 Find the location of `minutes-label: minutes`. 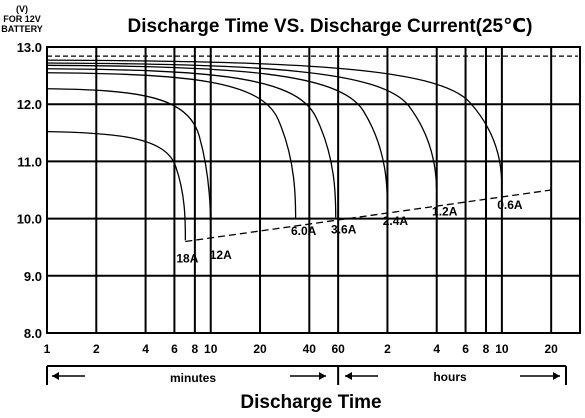

minutes-label: minutes is located at coordinates (193, 378).